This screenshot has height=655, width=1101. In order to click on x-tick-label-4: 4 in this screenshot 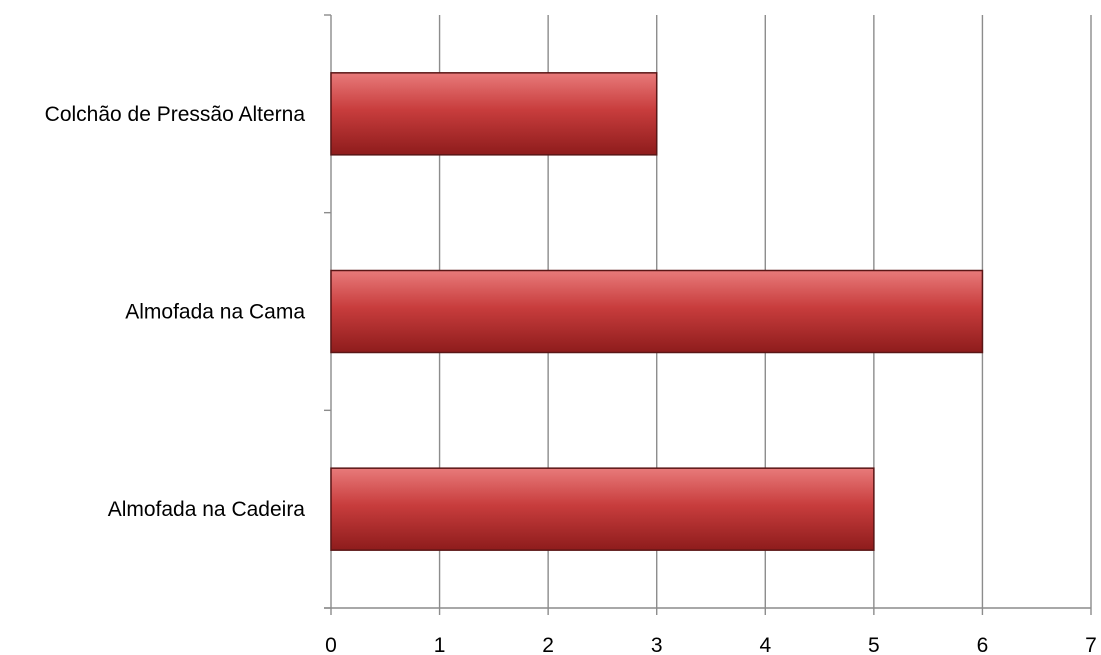, I will do `click(765, 644)`.